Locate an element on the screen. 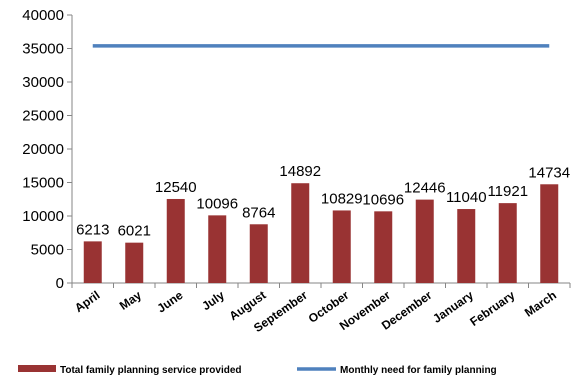 The width and height of the screenshot is (581, 380). x-tick-label: May is located at coordinates (130, 300).